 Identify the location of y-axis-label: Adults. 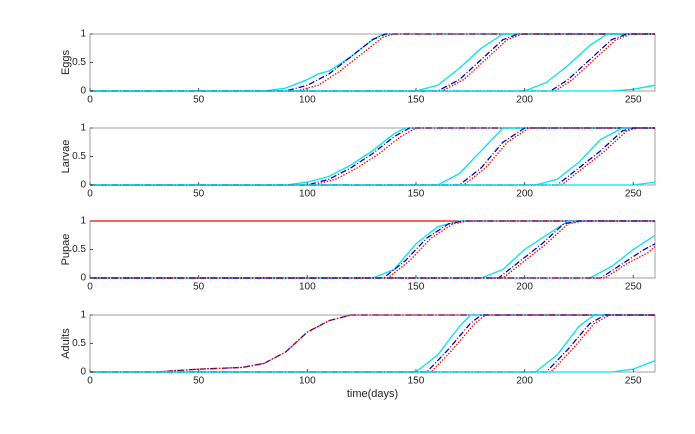
(66, 343).